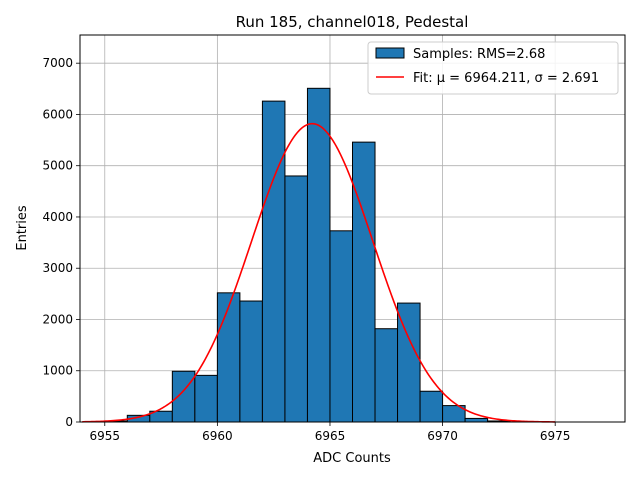  Describe the element at coordinates (390, 53) in the screenshot. I see `legend-swatch-samples` at that location.